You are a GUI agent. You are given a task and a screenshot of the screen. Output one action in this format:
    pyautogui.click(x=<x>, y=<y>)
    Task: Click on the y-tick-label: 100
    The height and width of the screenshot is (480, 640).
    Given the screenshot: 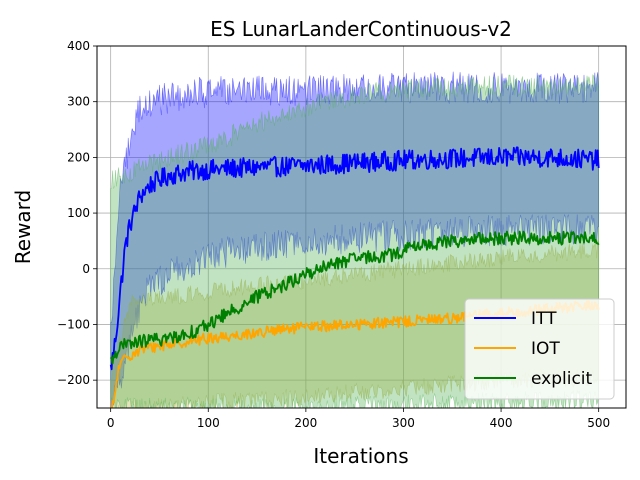 What is the action you would take?
    pyautogui.click(x=78, y=213)
    